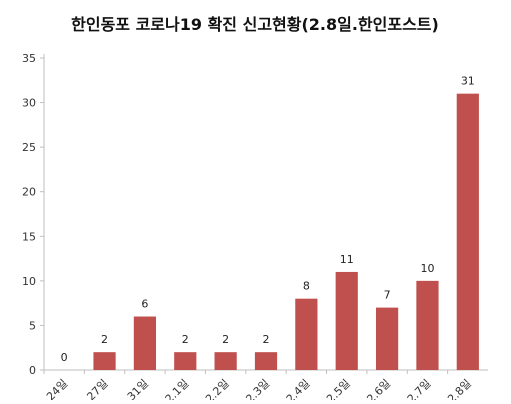 The width and height of the screenshot is (511, 404). What do you see at coordinates (144, 304) in the screenshot?
I see `data-label: 6` at bounding box center [144, 304].